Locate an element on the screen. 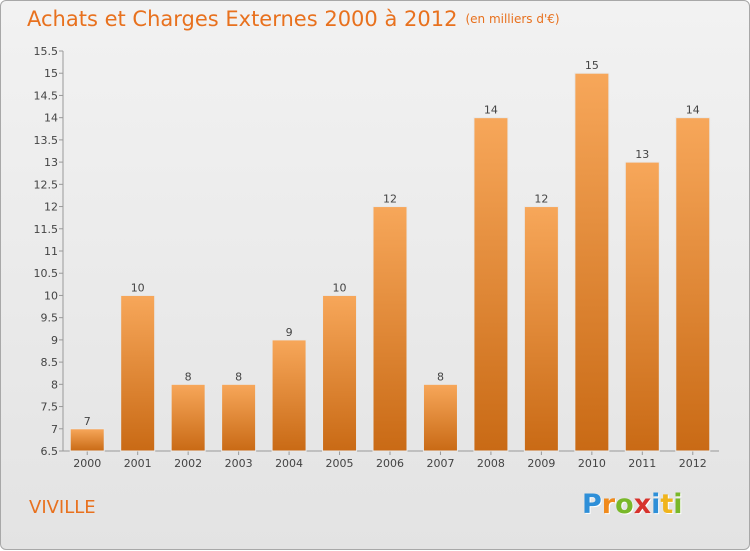  unit-label: (en milliers d'€) is located at coordinates (512, 19).